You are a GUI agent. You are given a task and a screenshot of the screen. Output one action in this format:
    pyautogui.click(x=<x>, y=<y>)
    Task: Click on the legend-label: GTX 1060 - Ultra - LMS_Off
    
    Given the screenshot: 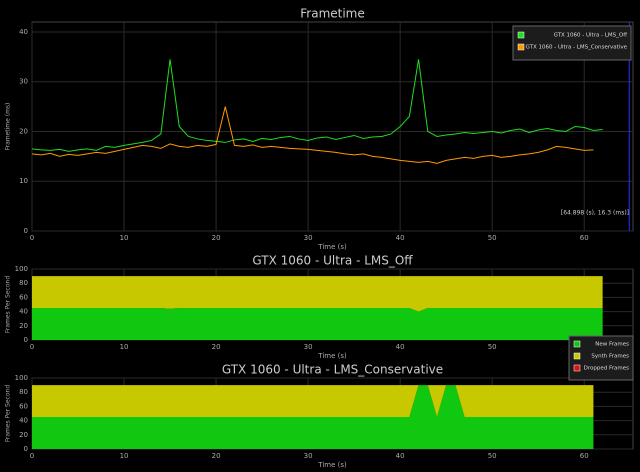 What is the action you would take?
    pyautogui.click(x=591, y=36)
    